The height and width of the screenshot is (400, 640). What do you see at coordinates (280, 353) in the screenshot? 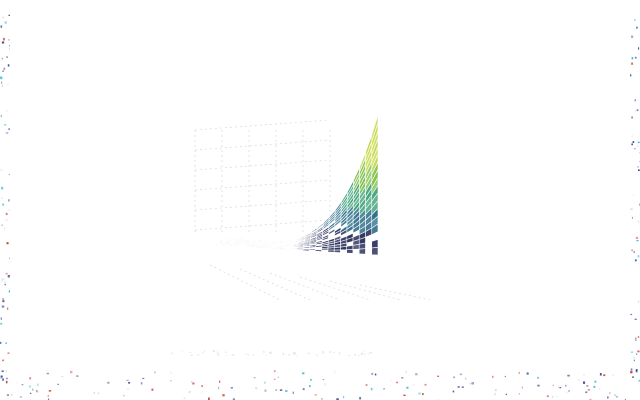
I see `status-line` at bounding box center [280, 353].